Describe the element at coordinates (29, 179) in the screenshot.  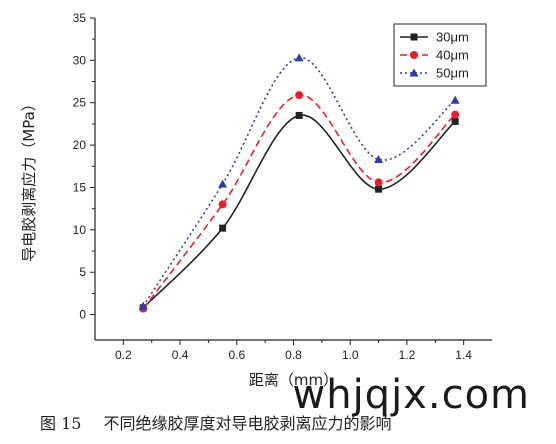
I see `y-axis-title: 导电胶剥离应力（MPa）` at that location.